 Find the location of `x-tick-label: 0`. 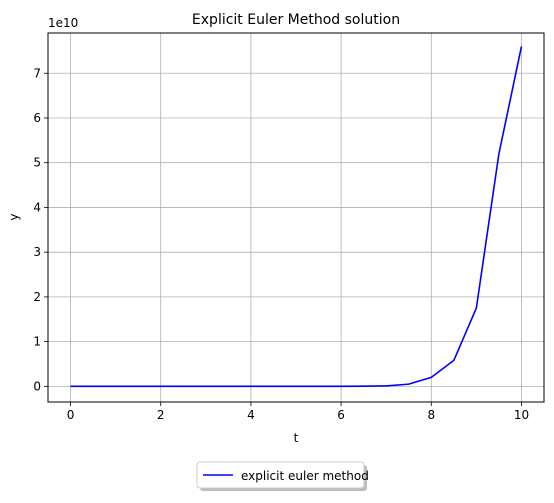

x-tick-label: 0 is located at coordinates (71, 415).